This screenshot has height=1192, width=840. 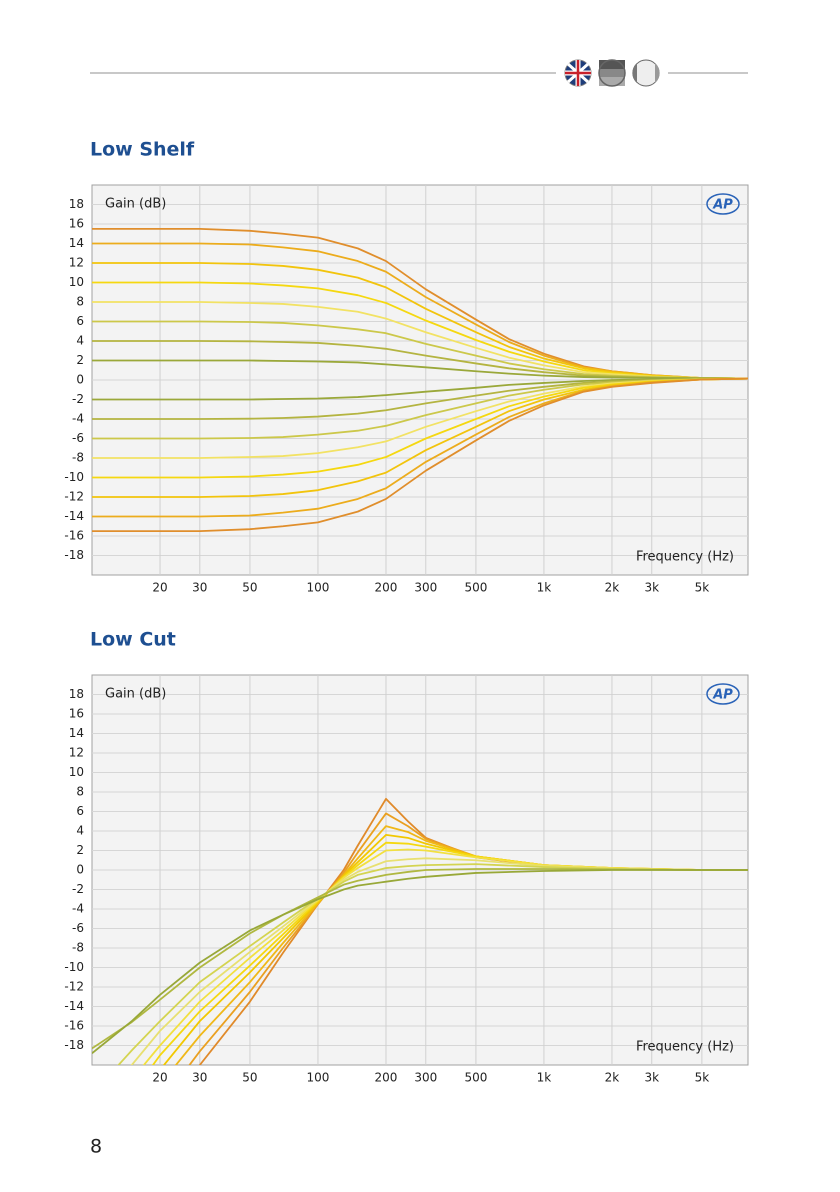 I want to click on flag-de, so click(x=612, y=73).